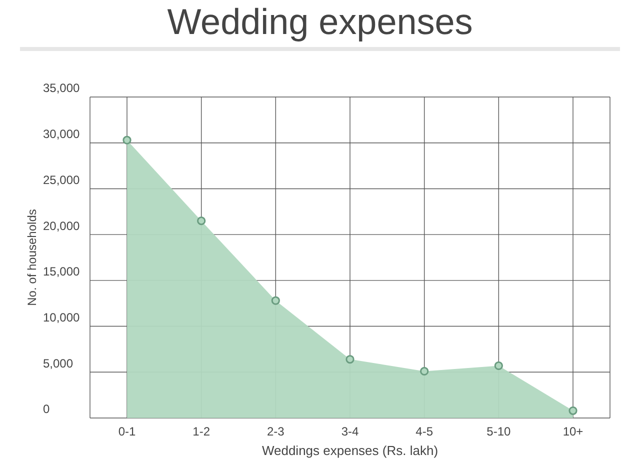  What do you see at coordinates (573, 431) in the screenshot?
I see `x-tick-label: 10+` at bounding box center [573, 431].